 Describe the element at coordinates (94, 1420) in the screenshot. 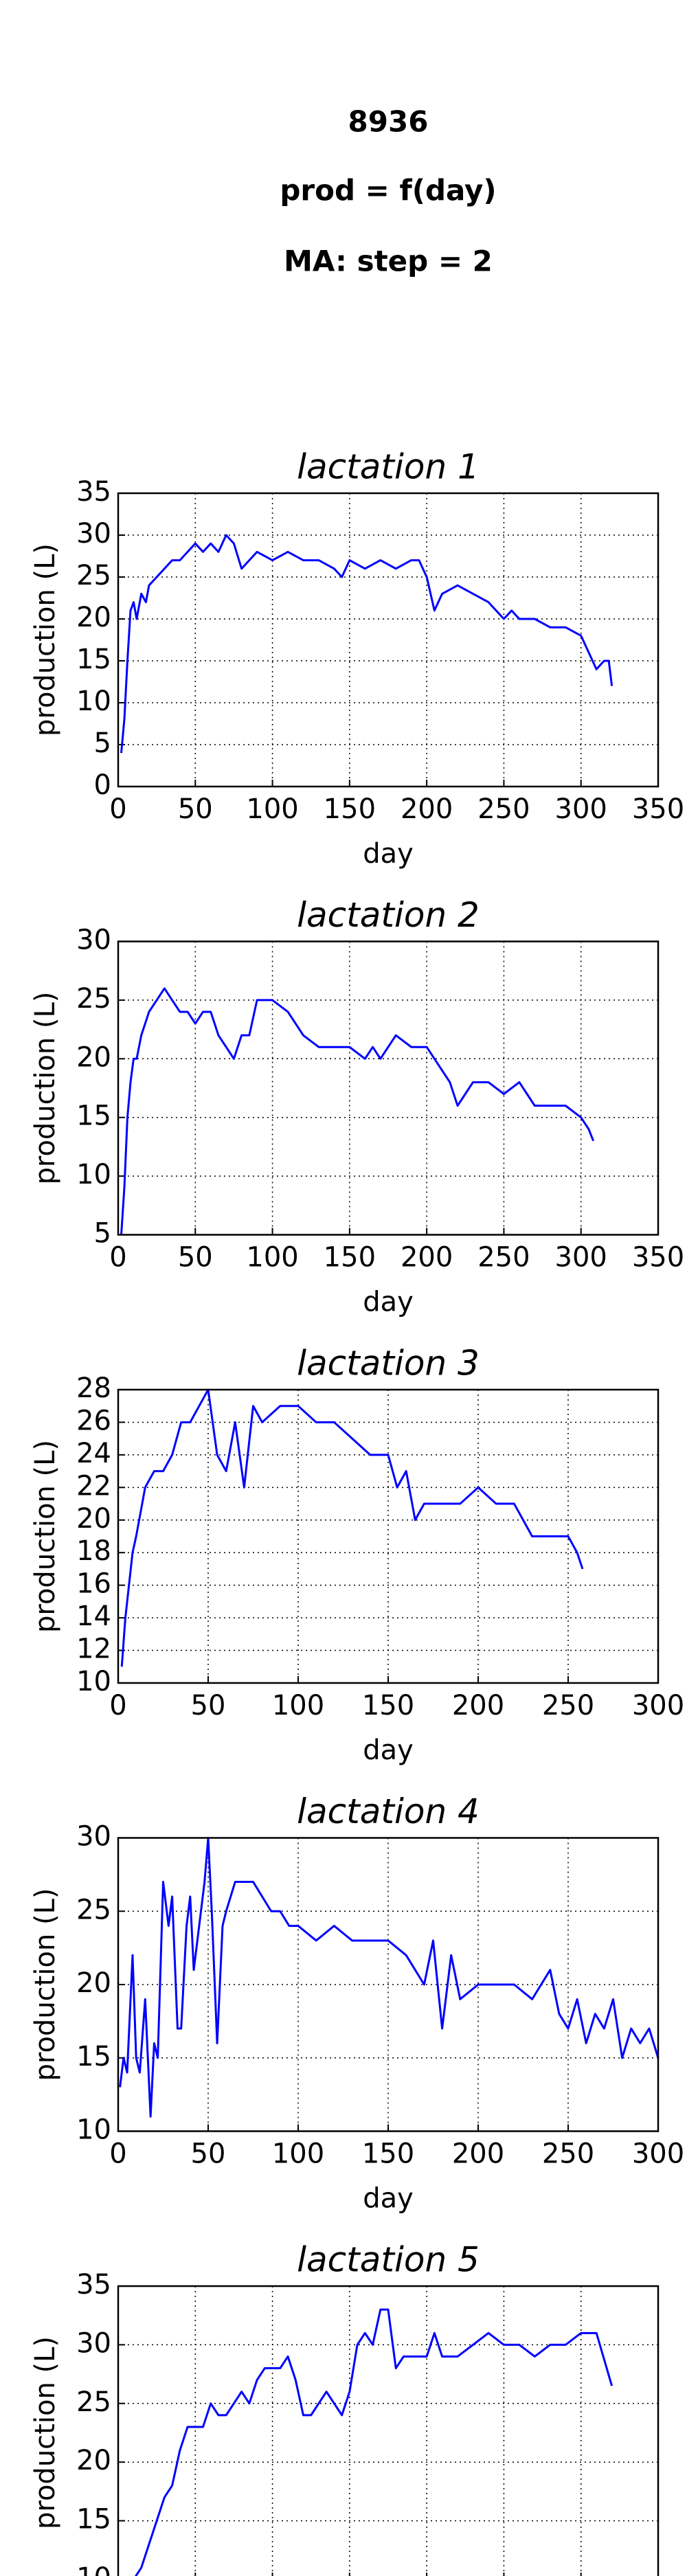

I see `y-tick-label: 26` at that location.